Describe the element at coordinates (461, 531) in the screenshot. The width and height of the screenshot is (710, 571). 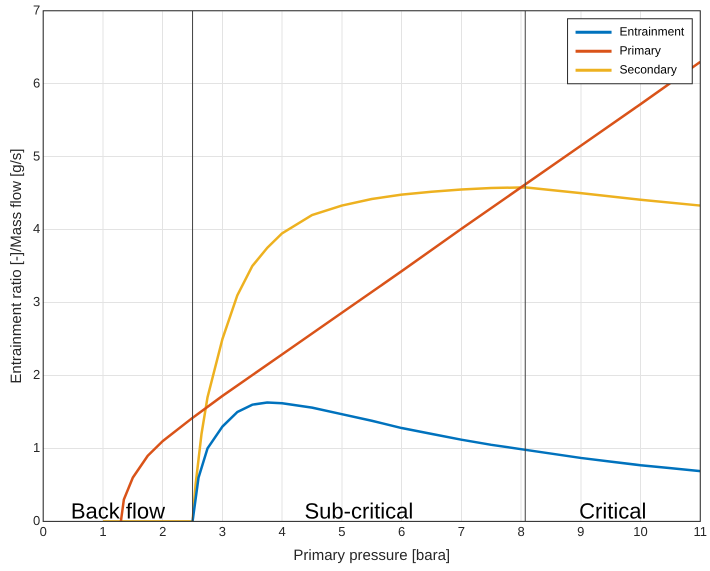
I see `x-tick-label: 7` at that location.